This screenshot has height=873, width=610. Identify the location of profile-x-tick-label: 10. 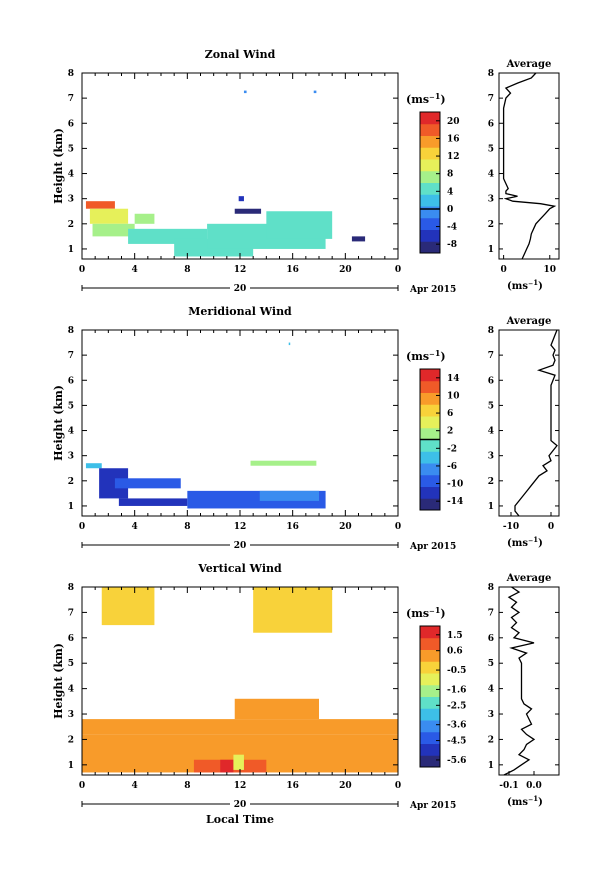
(550, 270).